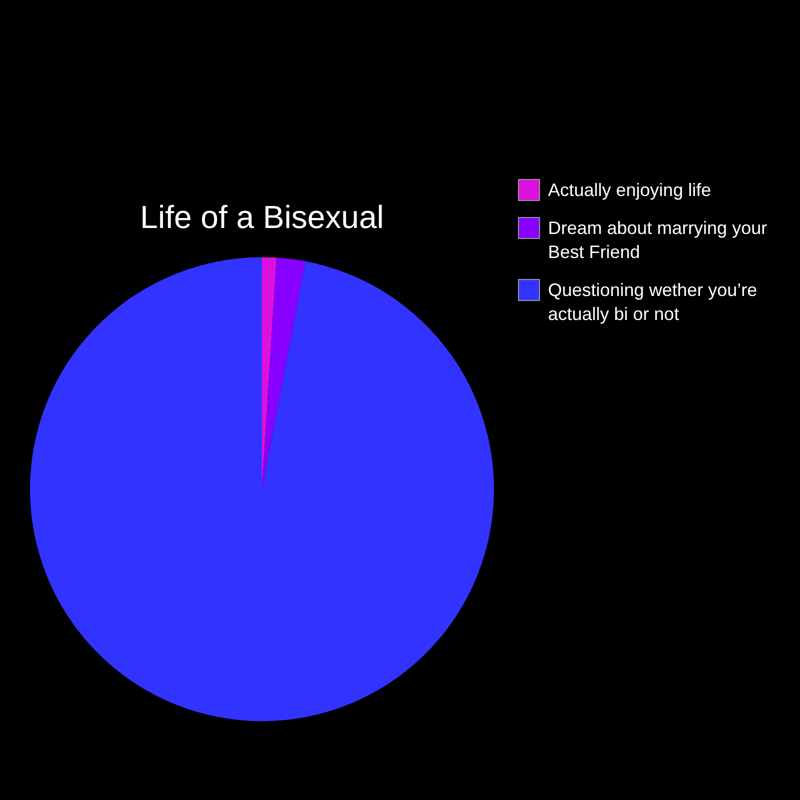 The image size is (800, 800). What do you see at coordinates (262, 217) in the screenshot?
I see `text: Life of a Bisexual` at bounding box center [262, 217].